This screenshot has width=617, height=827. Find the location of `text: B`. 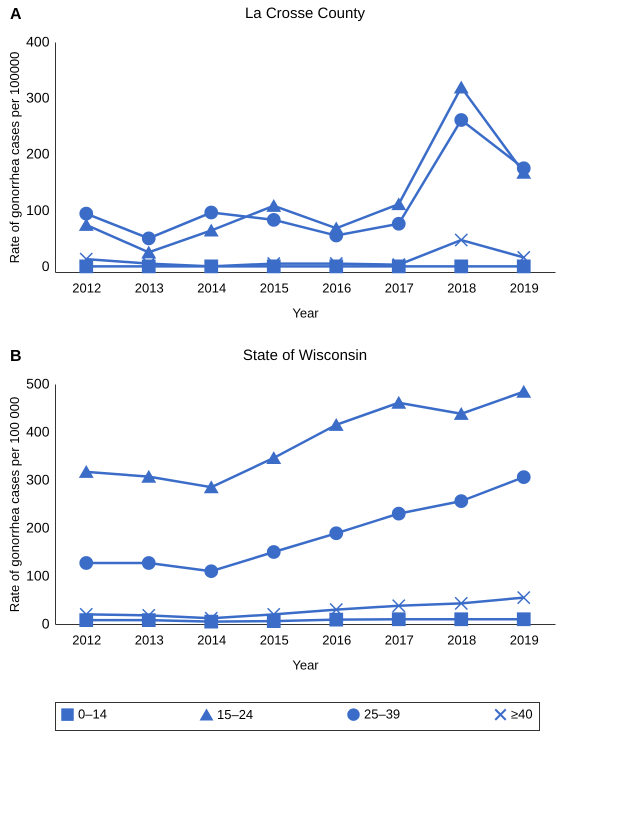

text: B is located at coordinates (16, 357).